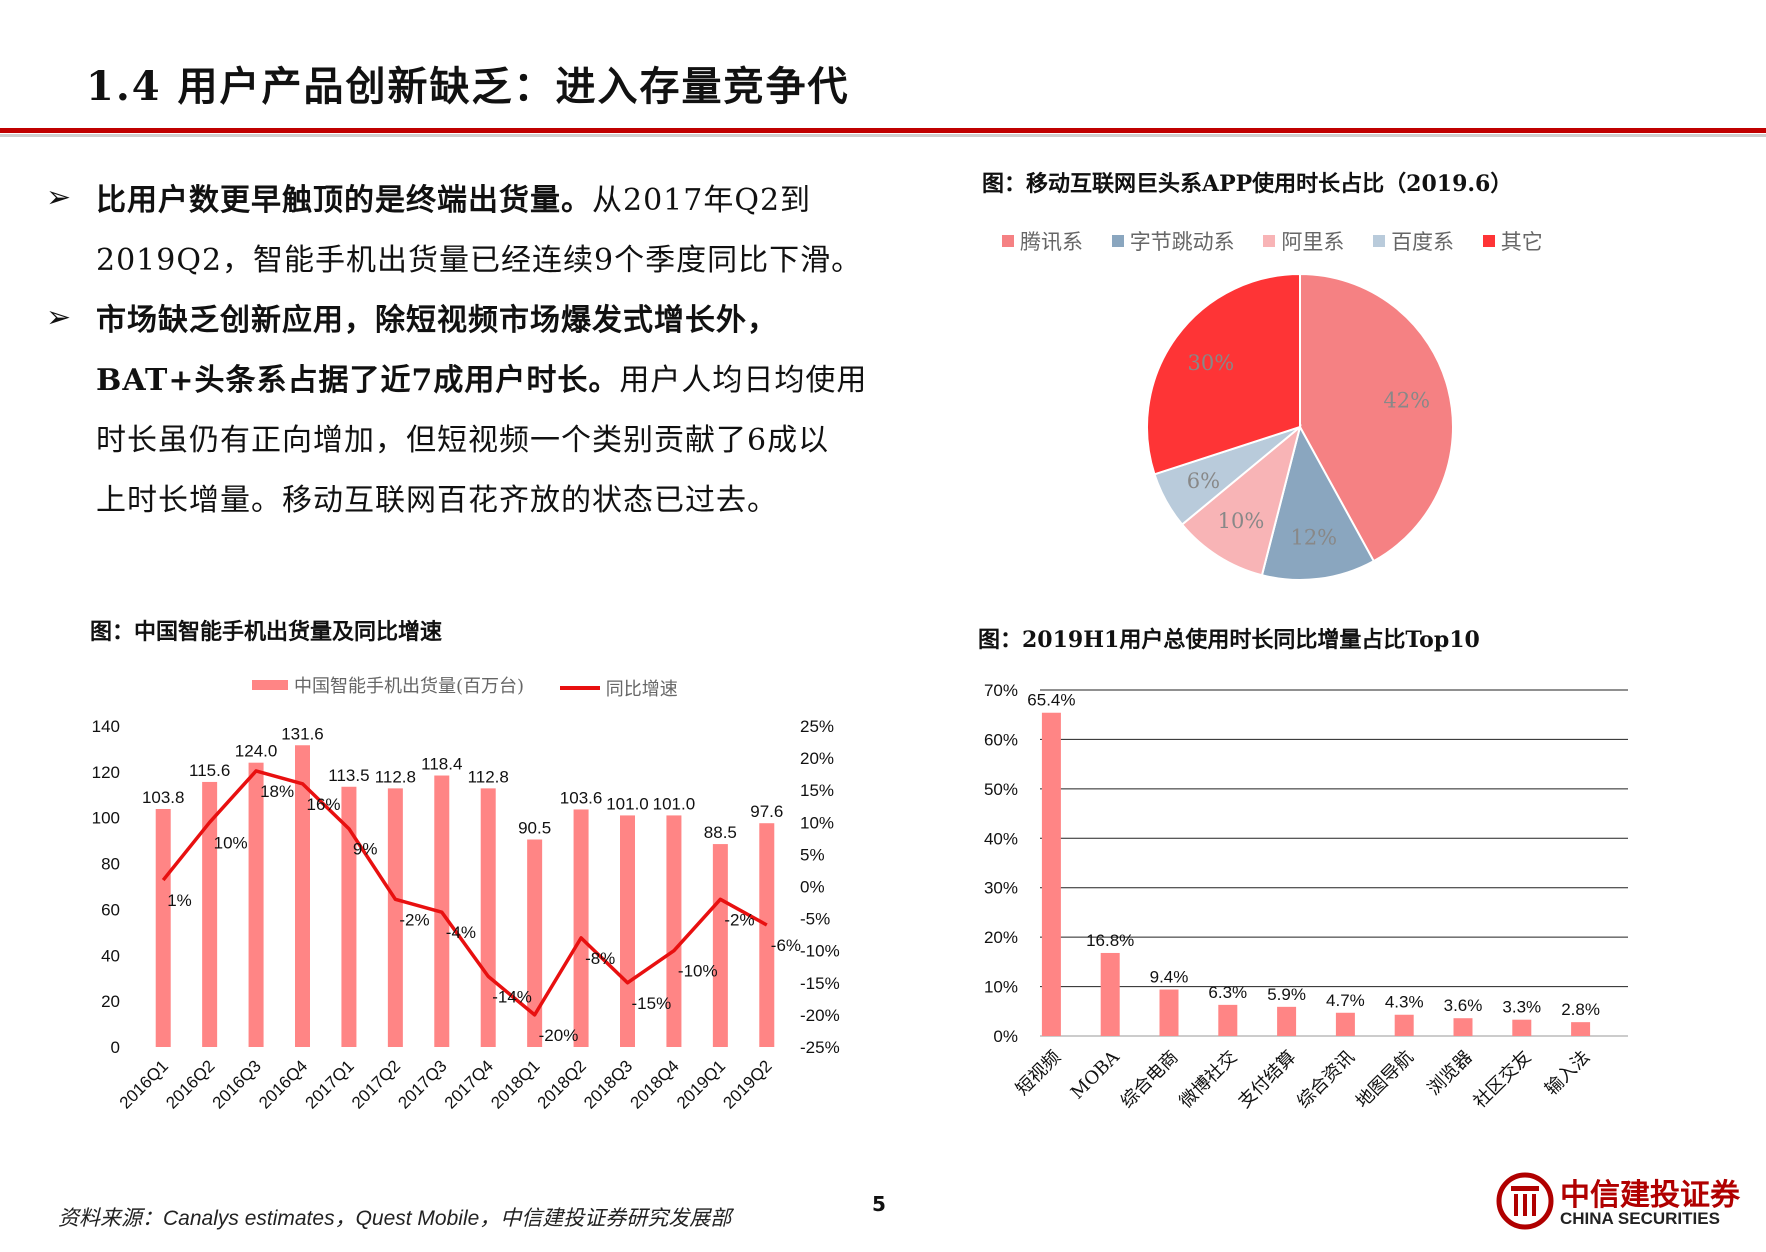 The width and height of the screenshot is (1766, 1252). Describe the element at coordinates (1182, 242) in the screenshot. I see `pie-legend-label: 字节跳动系` at that location.